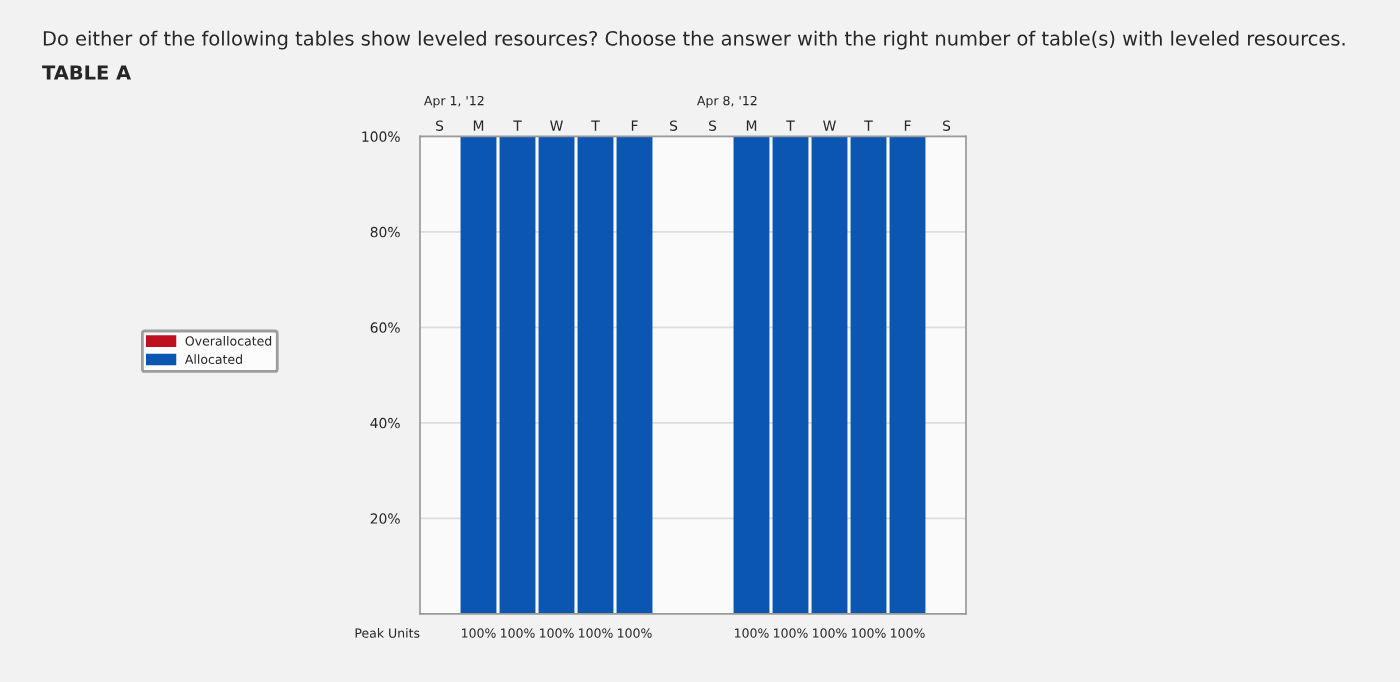 The image size is (1400, 682). What do you see at coordinates (694, 40) in the screenshot?
I see `chart-title: Do either of the following tables show leveled resources? Choose the answer with the right number of table(s) with leveled resources.` at bounding box center [694, 40].